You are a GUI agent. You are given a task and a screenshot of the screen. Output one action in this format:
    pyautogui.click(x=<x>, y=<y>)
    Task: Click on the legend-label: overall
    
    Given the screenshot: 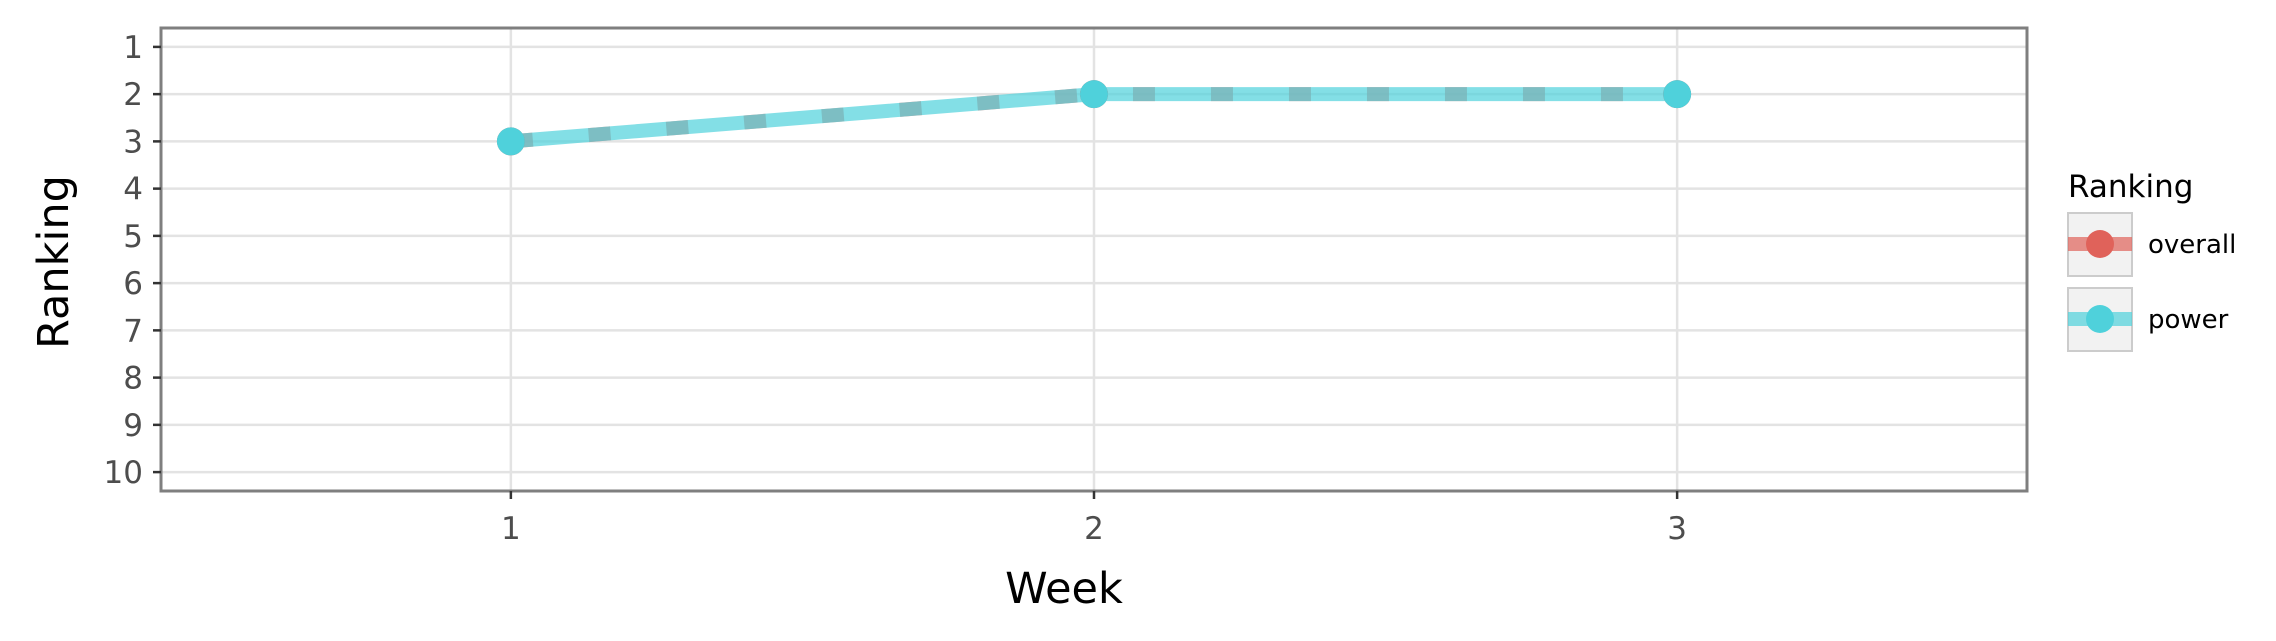 What is the action you would take?
    pyautogui.click(x=2192, y=245)
    